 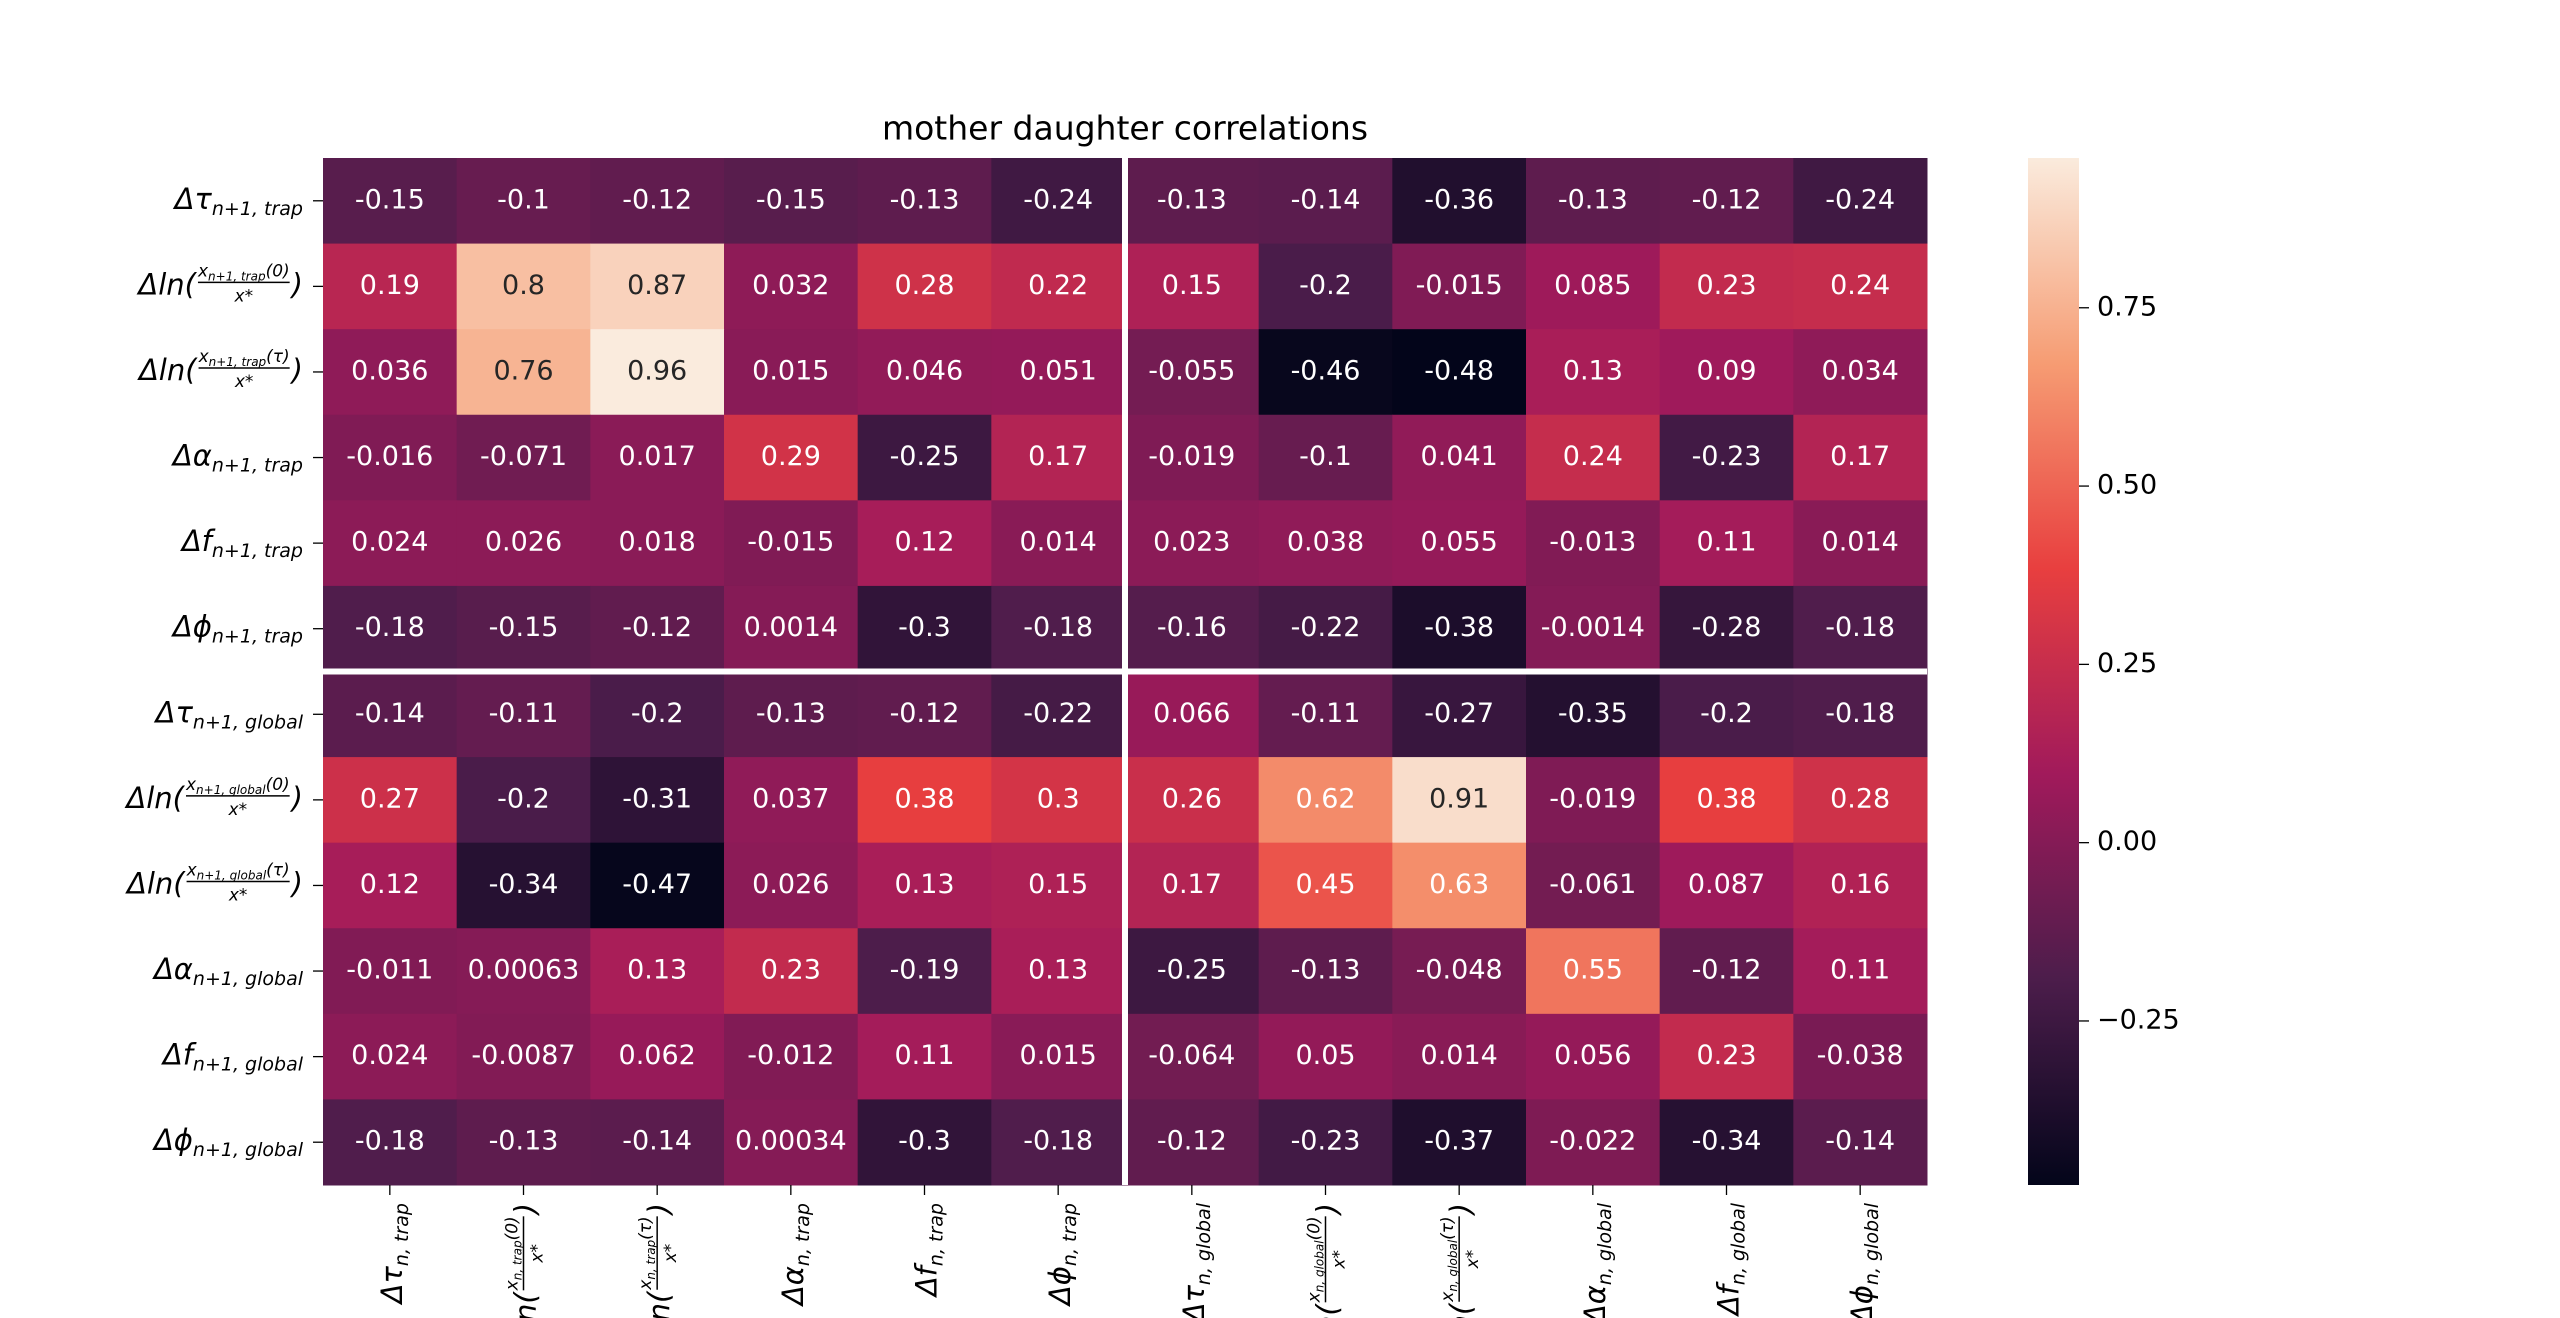 What do you see at coordinates (214, 882) in the screenshot?
I see `y-tick-label: Δln(xn+1, global(τ) x*)` at bounding box center [214, 882].